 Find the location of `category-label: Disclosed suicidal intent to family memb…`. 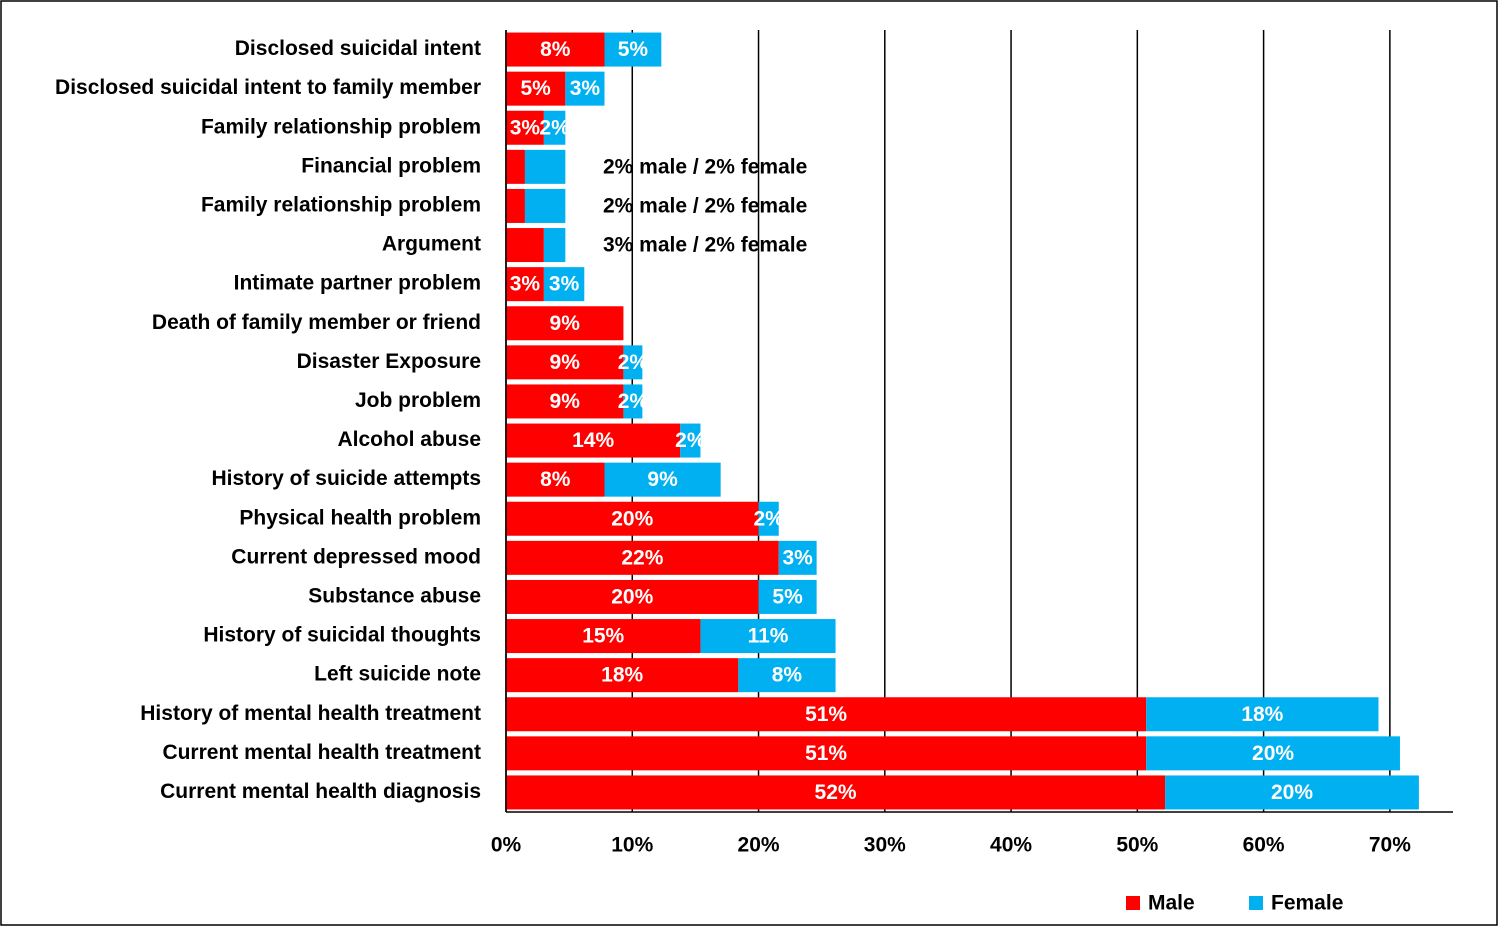

category-label: Disclosed suicidal intent to family memb… is located at coordinates (268, 87).